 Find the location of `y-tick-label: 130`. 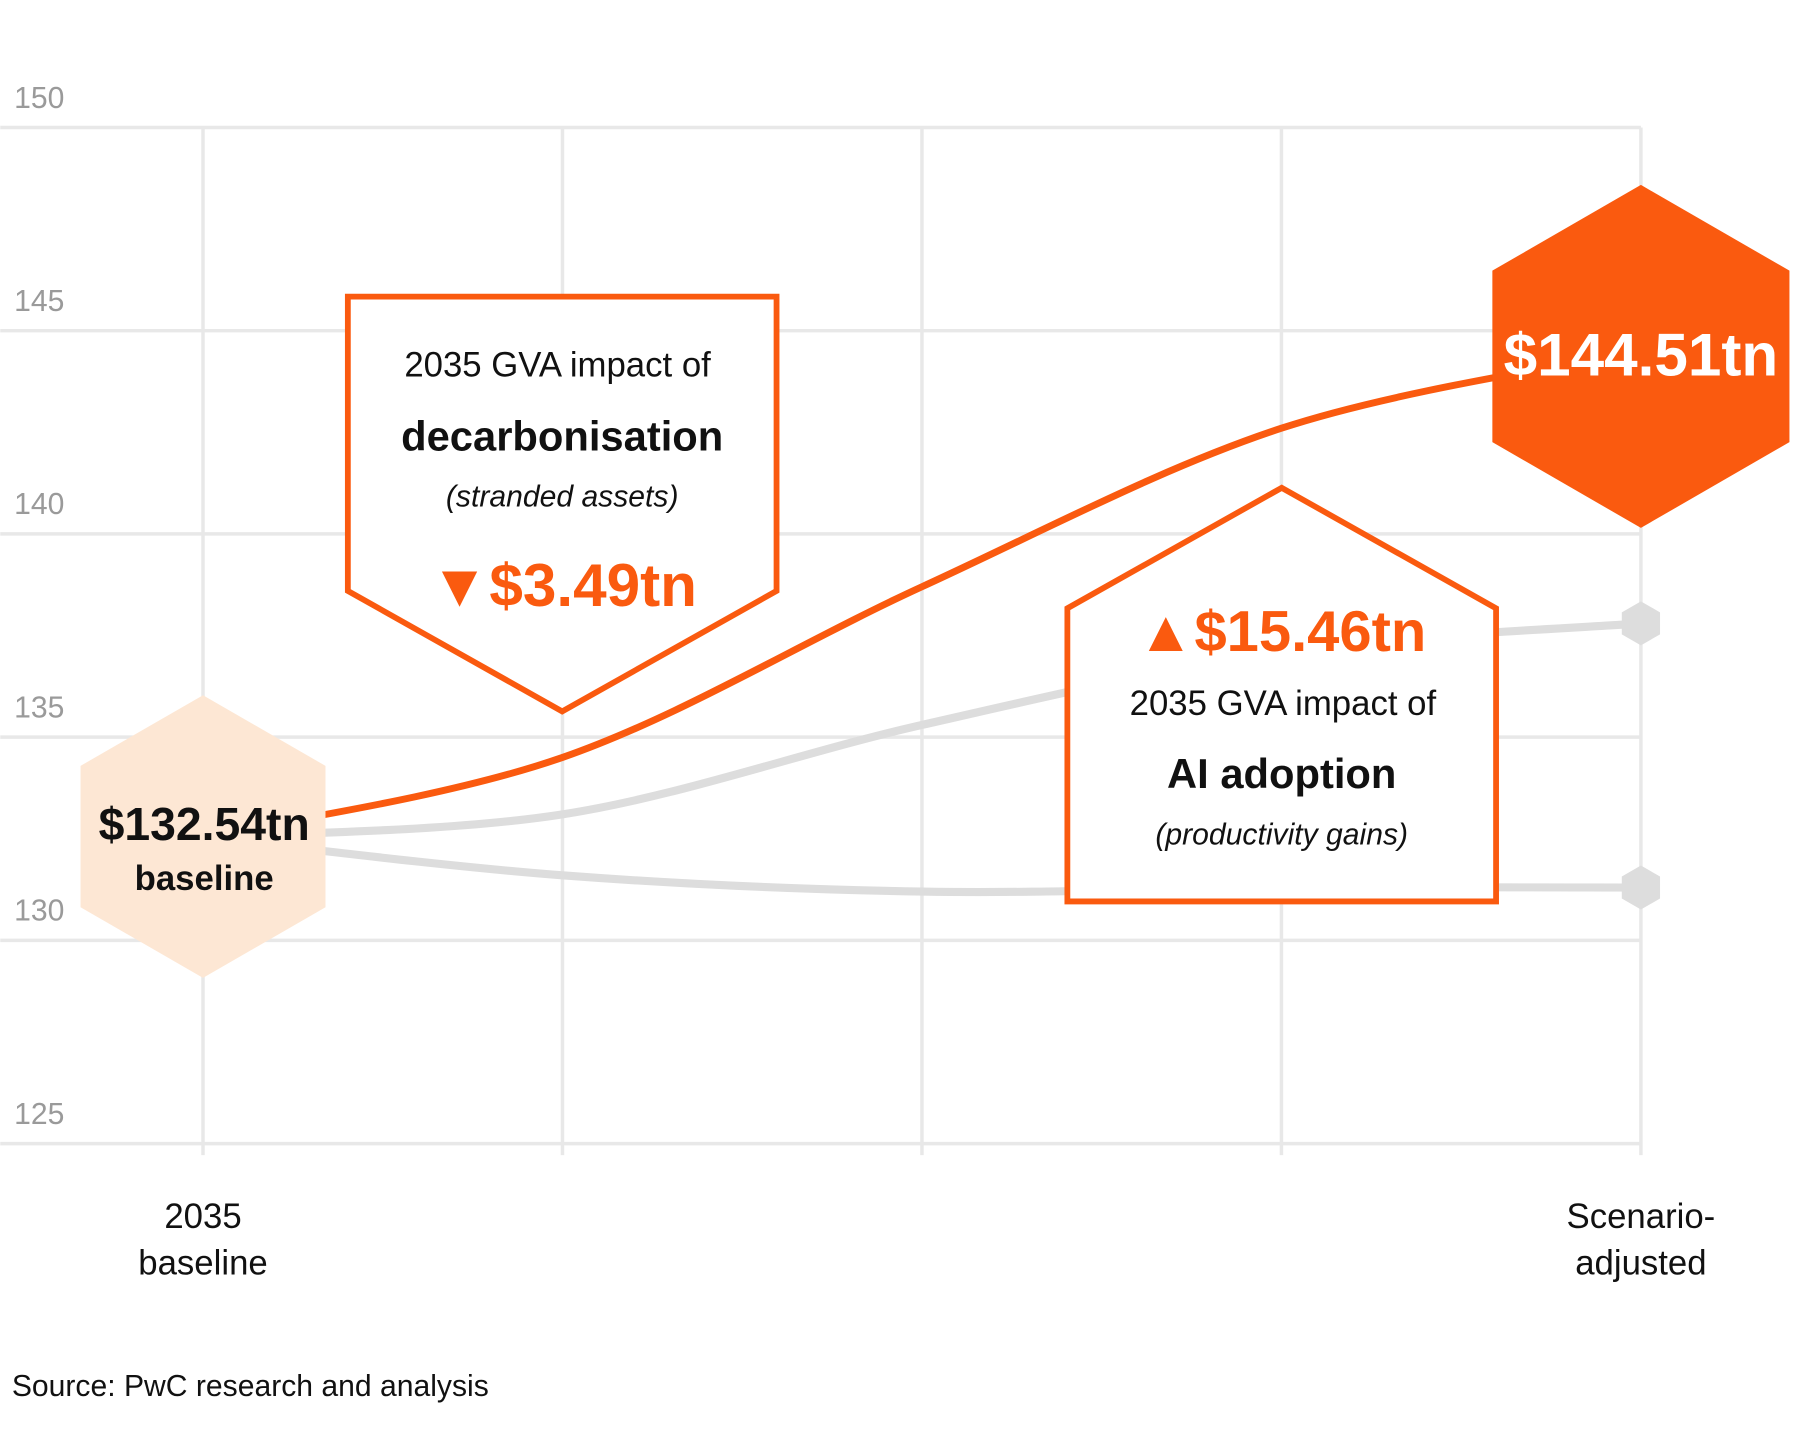

y-tick-label: 130 is located at coordinates (39, 911).